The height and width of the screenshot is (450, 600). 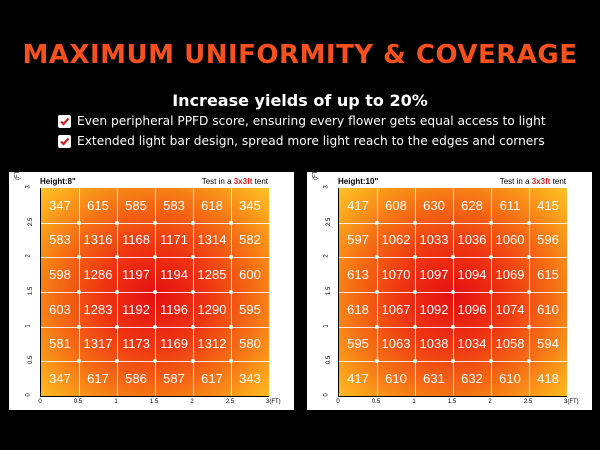 What do you see at coordinates (338, 402) in the screenshot?
I see `x-tick-label: 0` at bounding box center [338, 402].